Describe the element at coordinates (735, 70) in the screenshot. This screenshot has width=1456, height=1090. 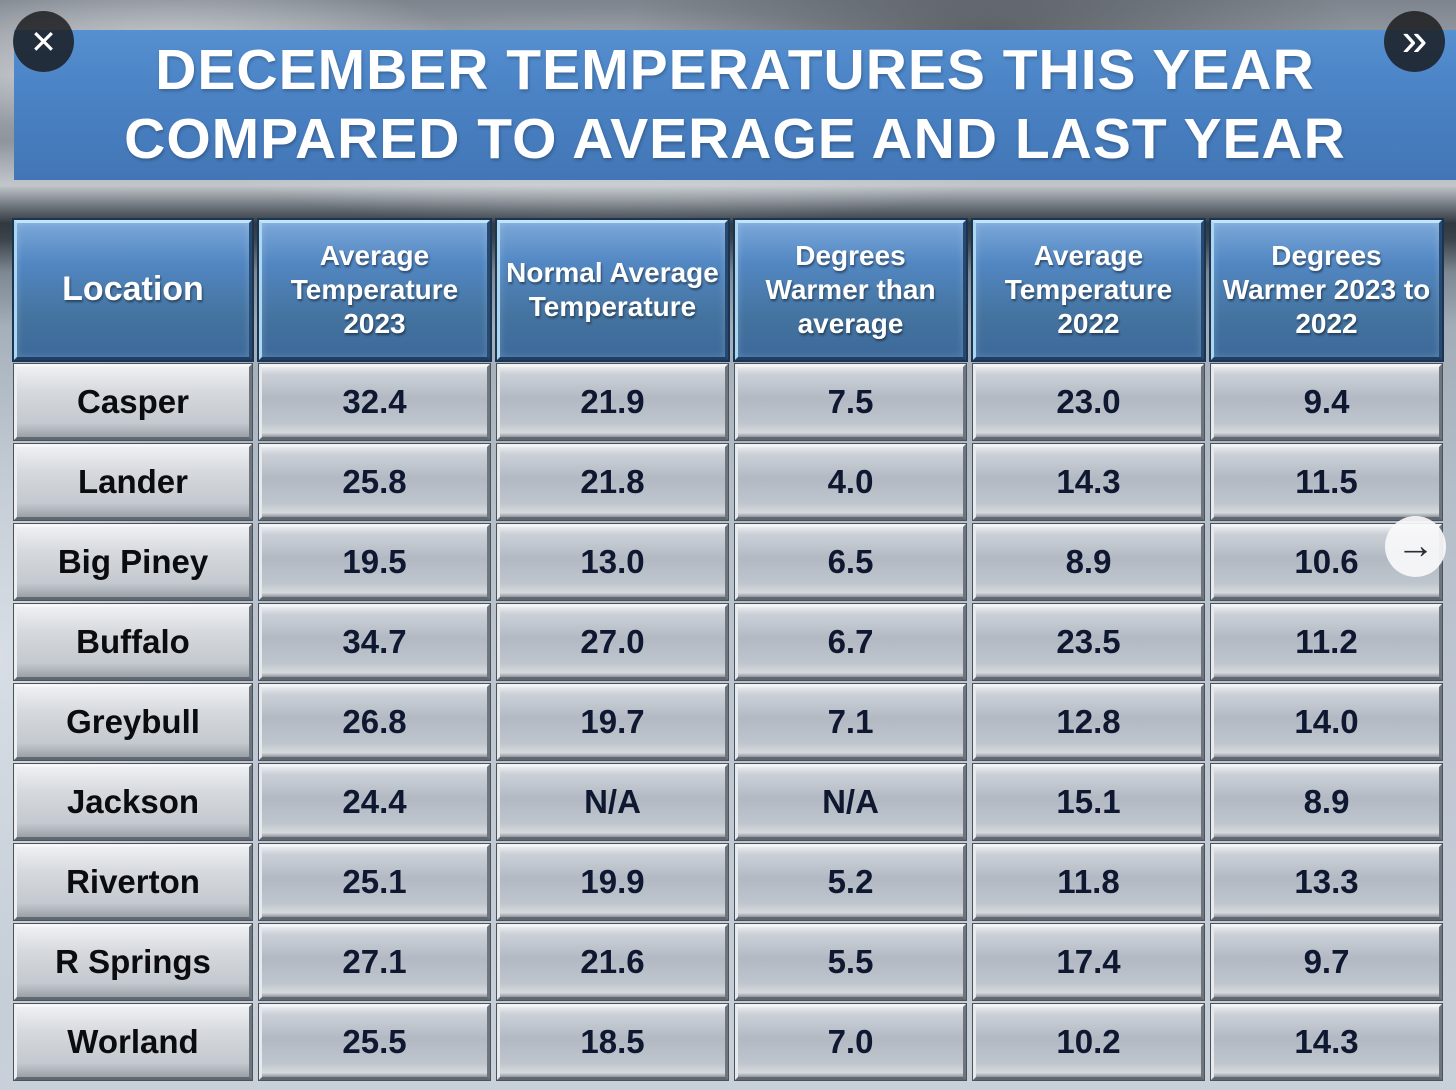
I see `title-line-1: DECEMBER TEMPERATURES THIS YEAR` at that location.